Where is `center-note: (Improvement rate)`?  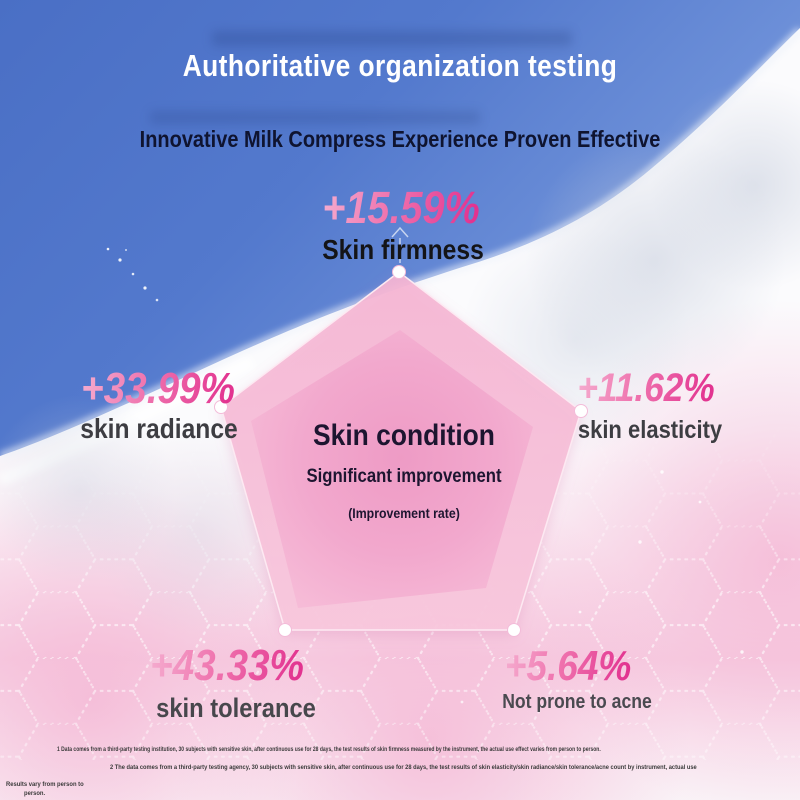
center-note: (Improvement rate) is located at coordinates (404, 513).